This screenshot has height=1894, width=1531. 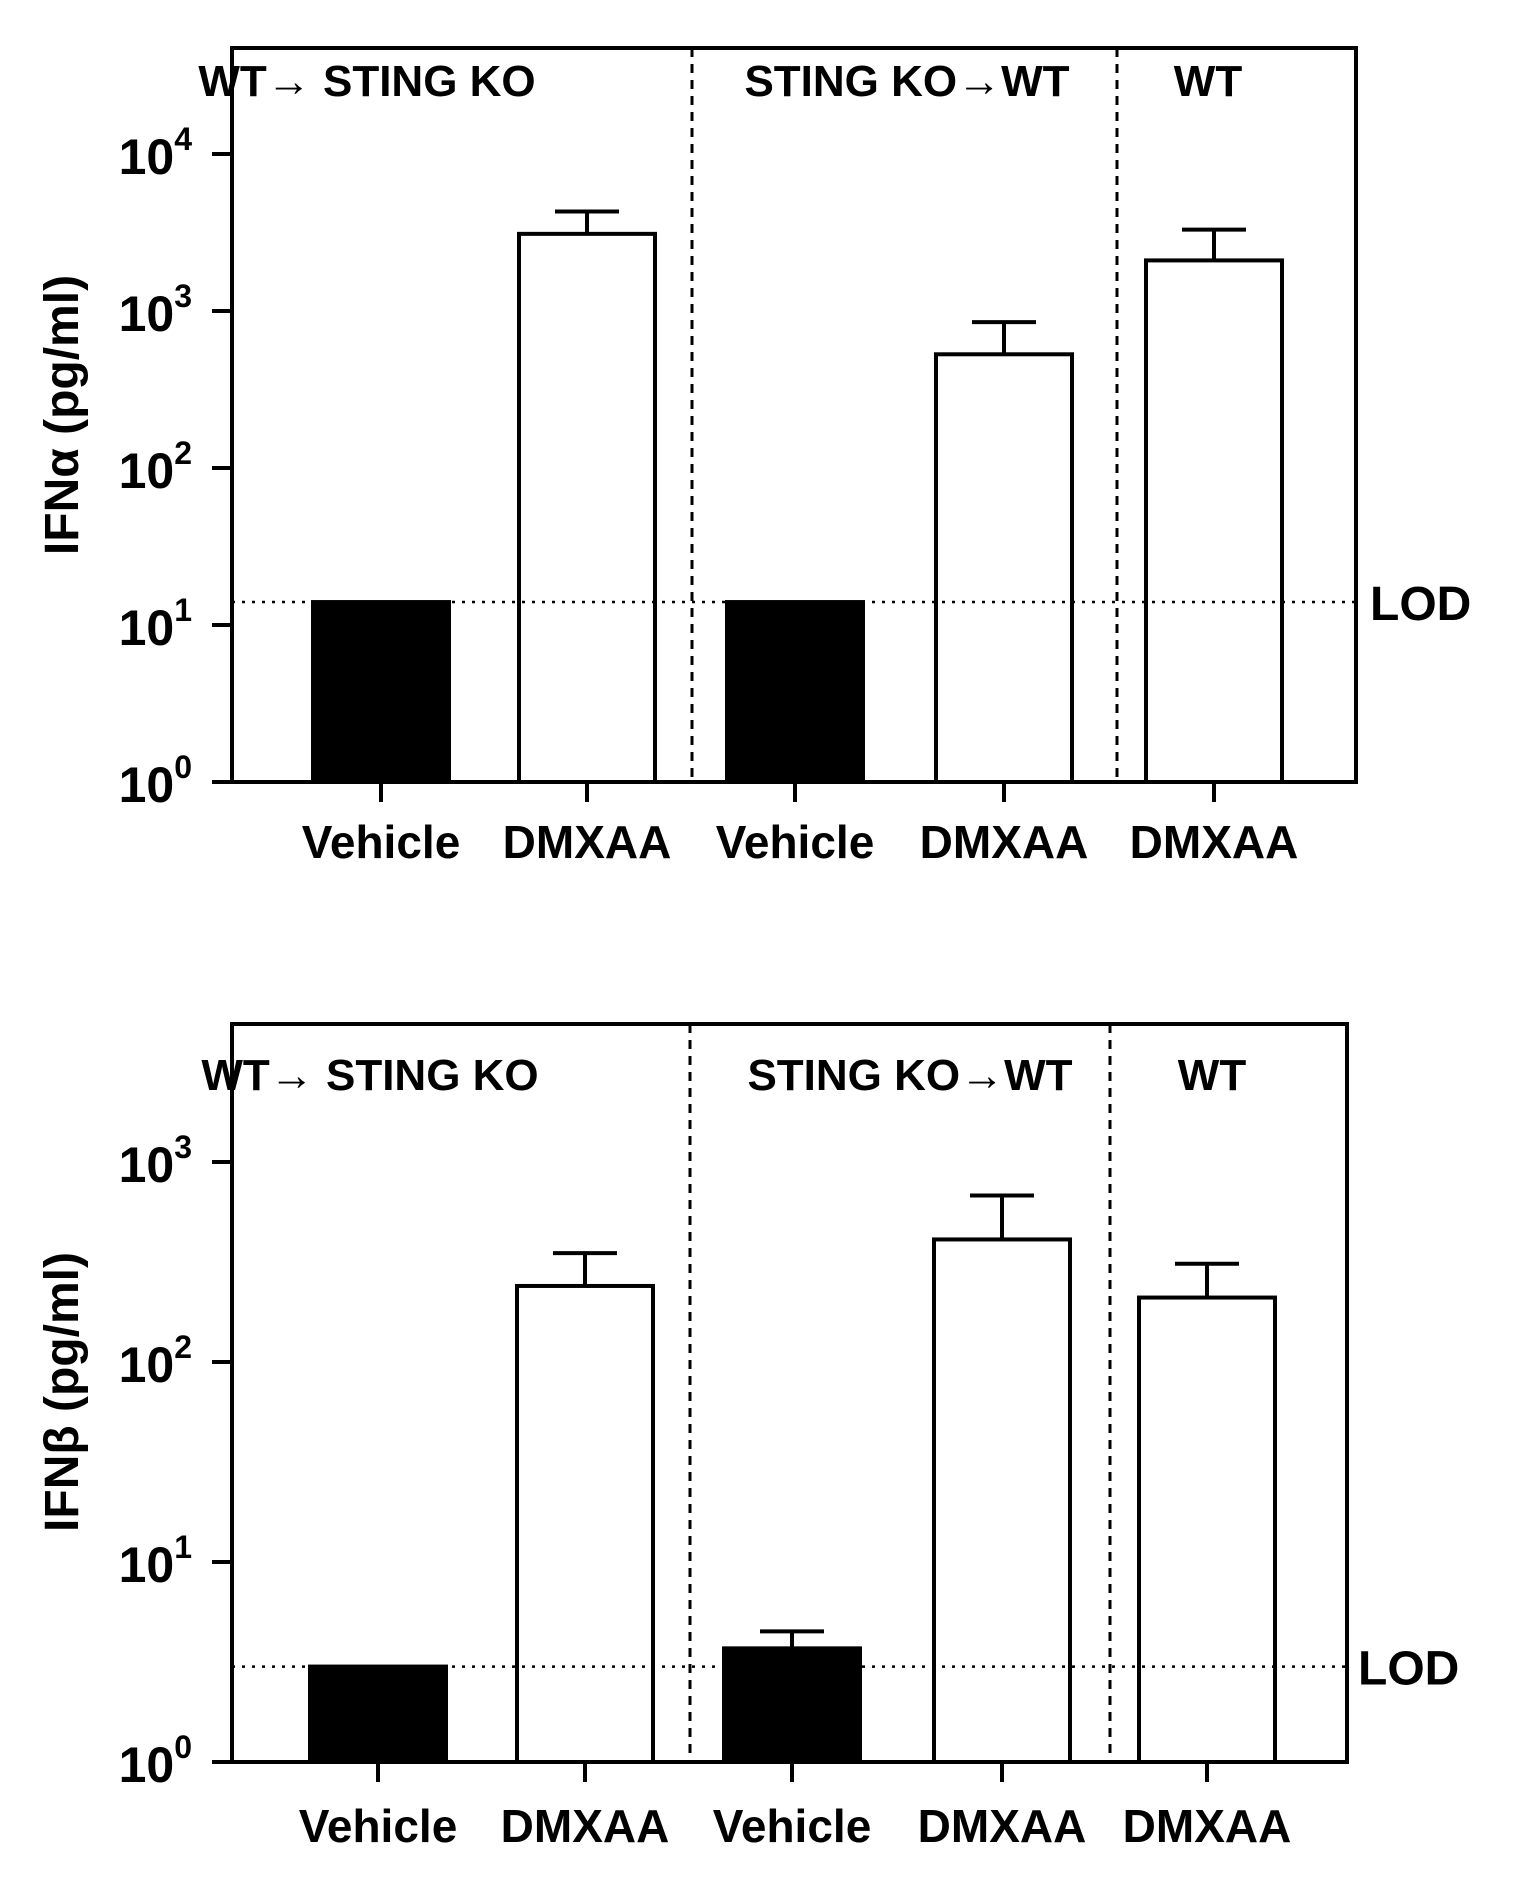 What do you see at coordinates (62, 415) in the screenshot?
I see `y-axis-label: IFNα (pg/ml)` at bounding box center [62, 415].